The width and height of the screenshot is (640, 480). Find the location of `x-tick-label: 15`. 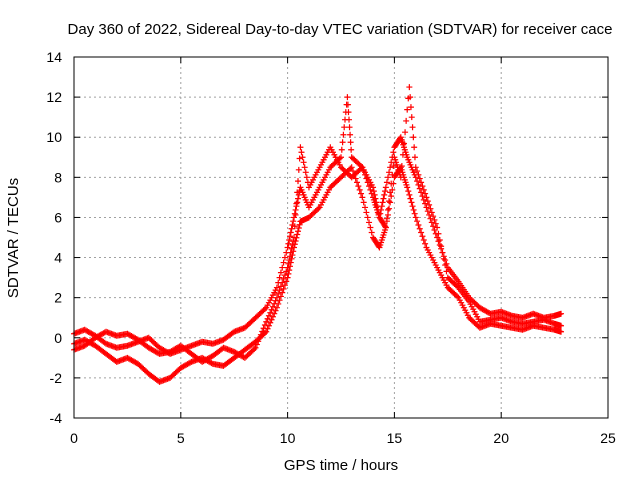

x-tick-label: 15 is located at coordinates (395, 438).